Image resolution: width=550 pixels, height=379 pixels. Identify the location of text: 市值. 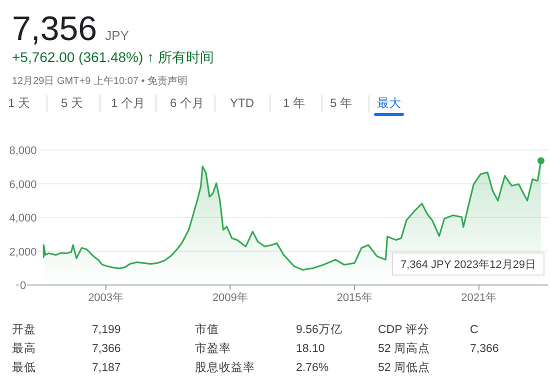
(207, 329).